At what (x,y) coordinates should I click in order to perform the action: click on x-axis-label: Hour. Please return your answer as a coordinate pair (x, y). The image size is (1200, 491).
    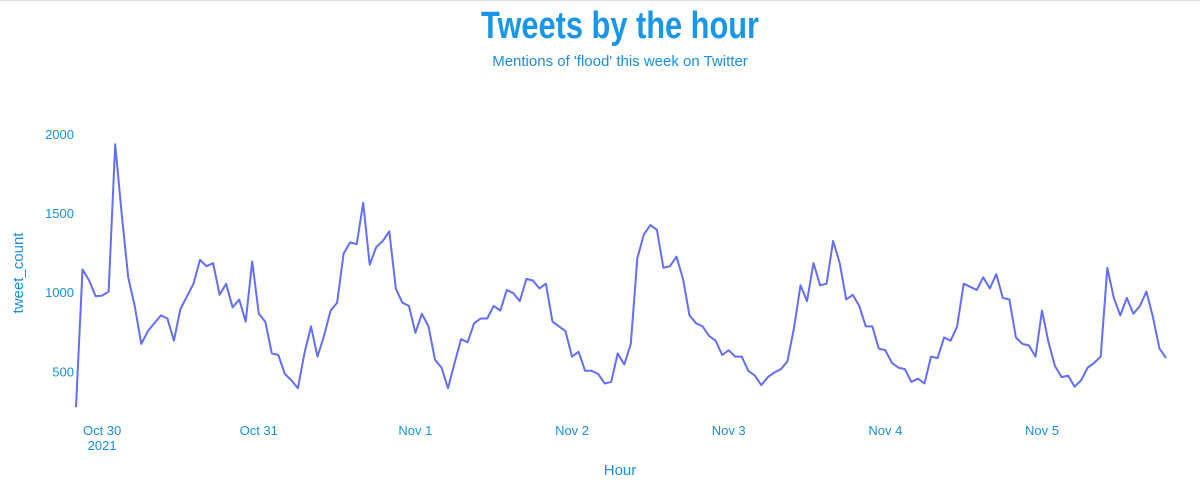
    Looking at the image, I should click on (620, 470).